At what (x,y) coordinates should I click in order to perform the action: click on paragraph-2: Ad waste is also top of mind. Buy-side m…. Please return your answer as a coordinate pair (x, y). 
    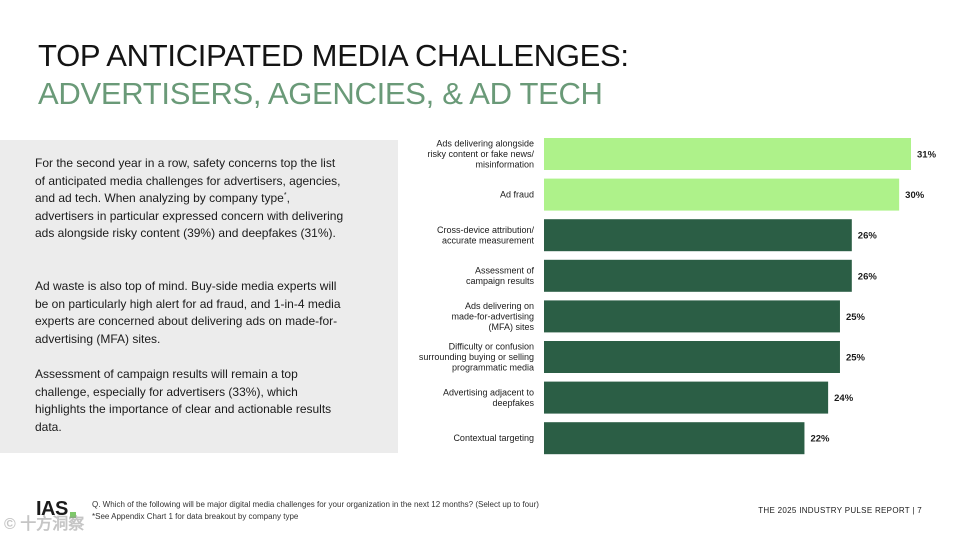
    Looking at the image, I should click on (188, 312).